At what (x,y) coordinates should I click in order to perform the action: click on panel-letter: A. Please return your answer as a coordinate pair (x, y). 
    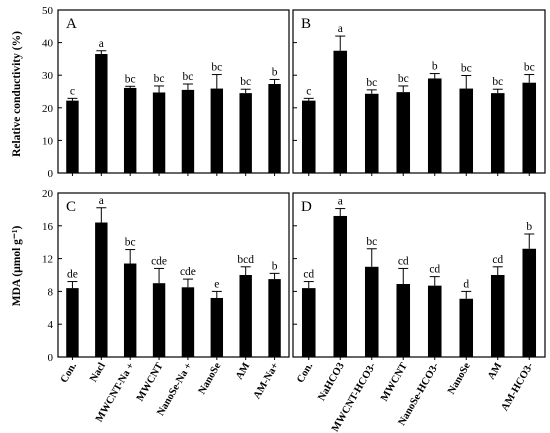
    Looking at the image, I should click on (71, 24).